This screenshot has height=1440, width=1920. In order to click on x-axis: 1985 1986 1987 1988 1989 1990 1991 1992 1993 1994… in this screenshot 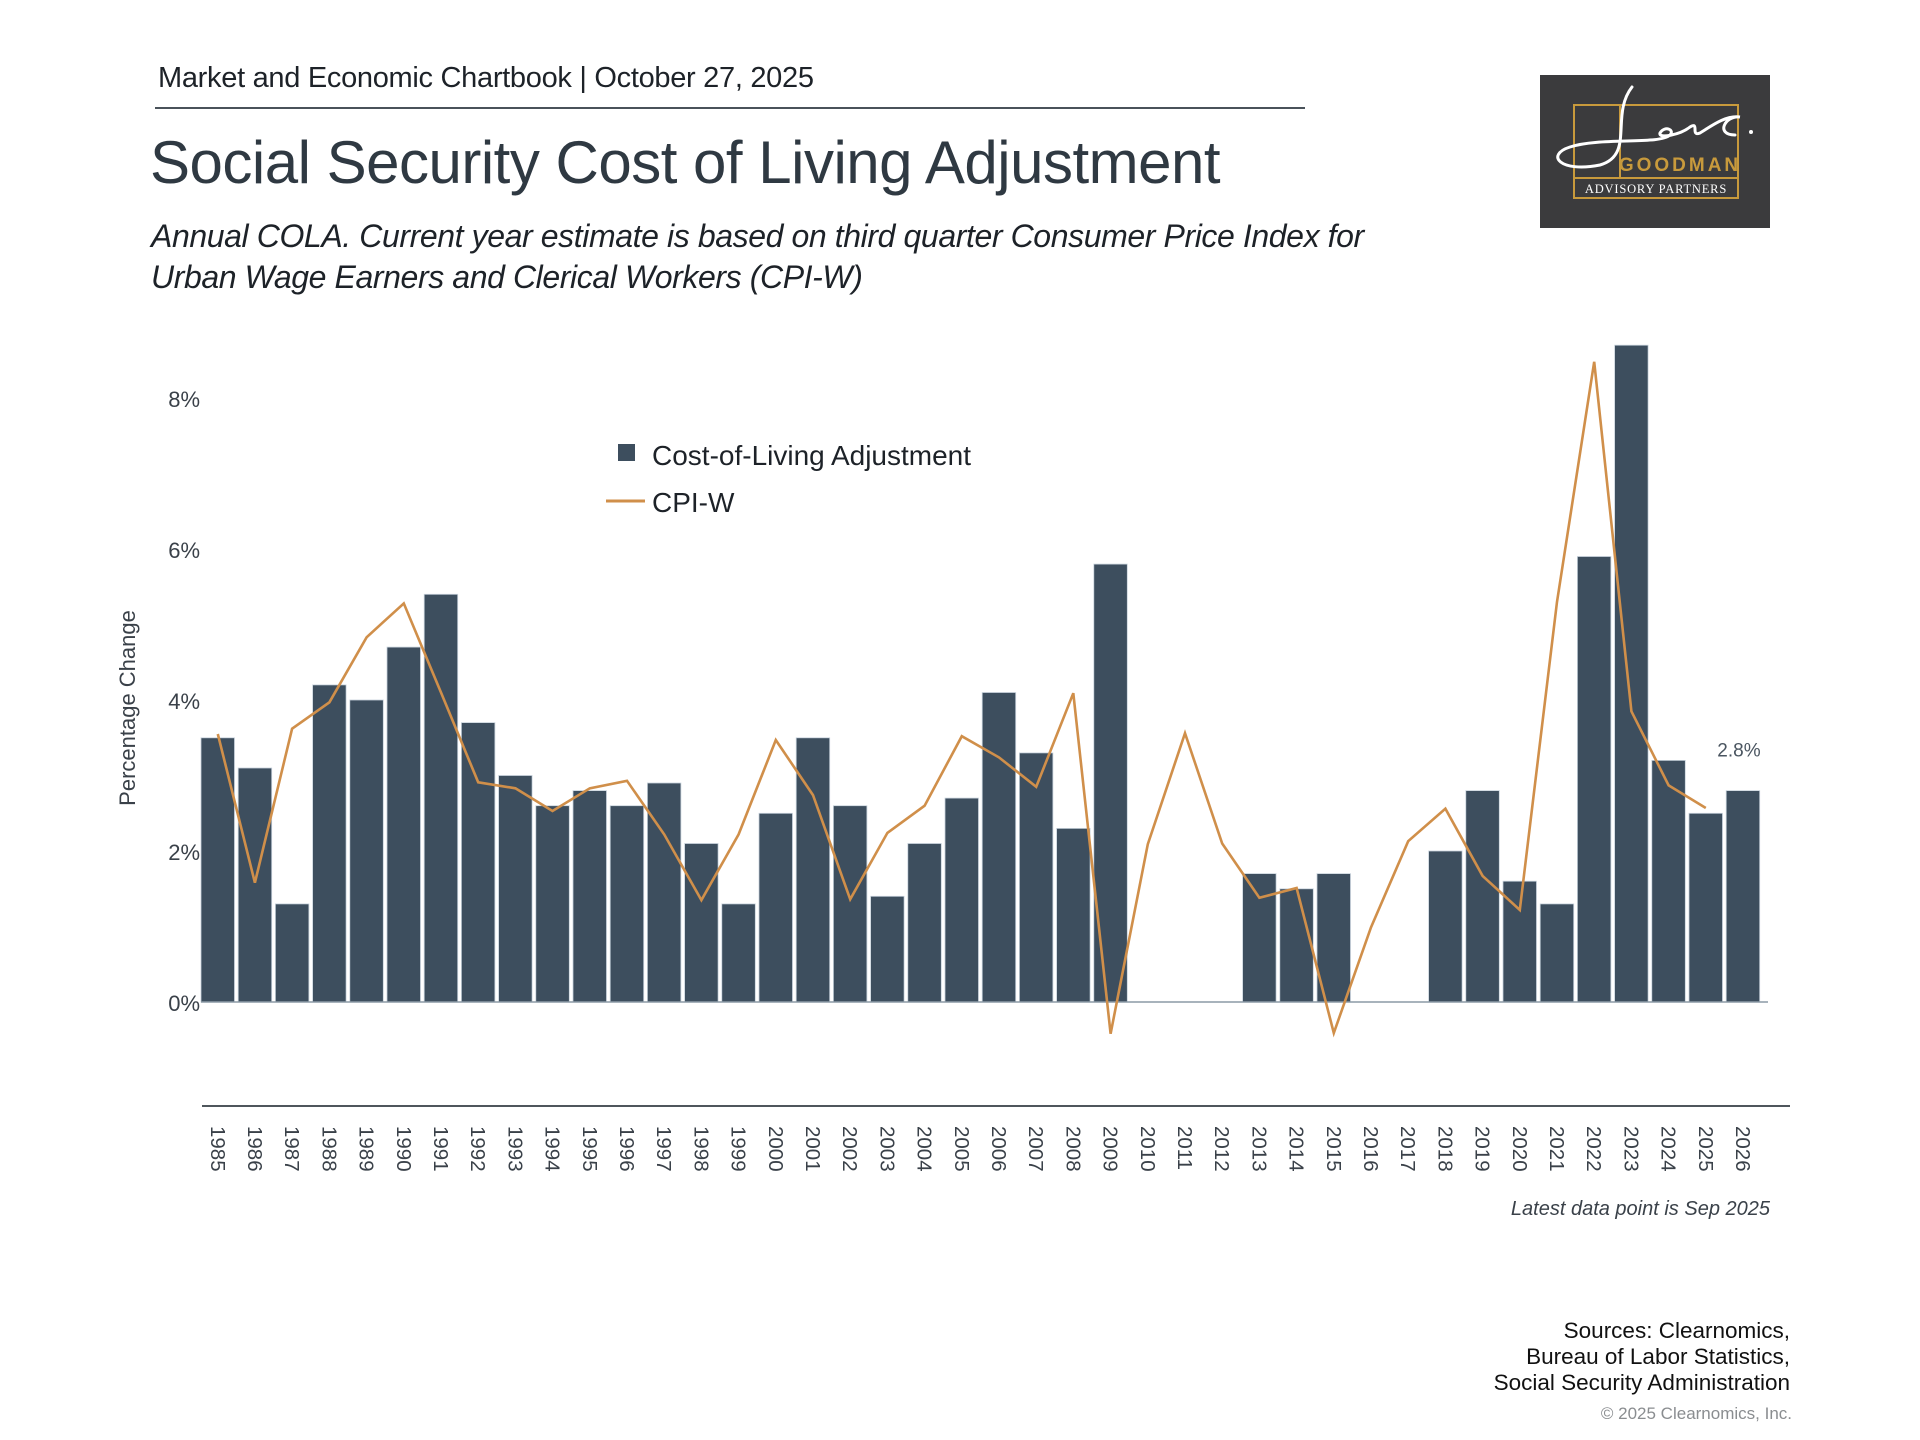, I will do `click(980, 1149)`.